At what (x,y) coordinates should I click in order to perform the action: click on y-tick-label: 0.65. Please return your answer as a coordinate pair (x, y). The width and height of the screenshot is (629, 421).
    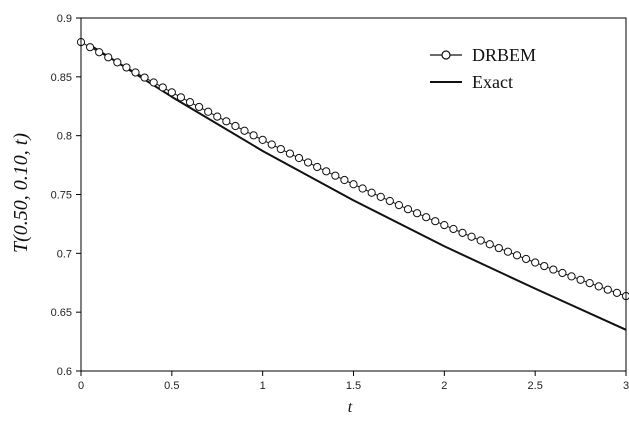
    Looking at the image, I should click on (61, 313).